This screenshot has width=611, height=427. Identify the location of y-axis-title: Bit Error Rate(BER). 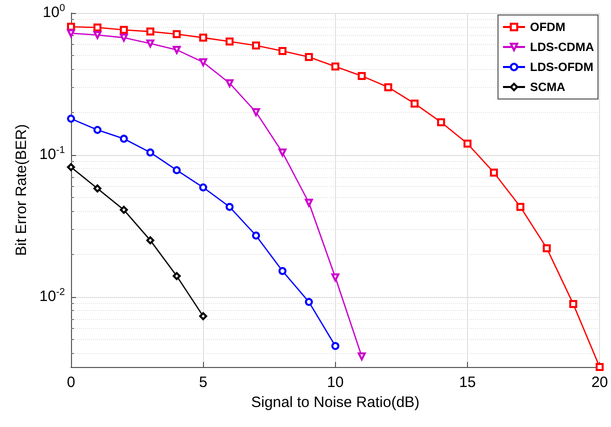
(21, 190).